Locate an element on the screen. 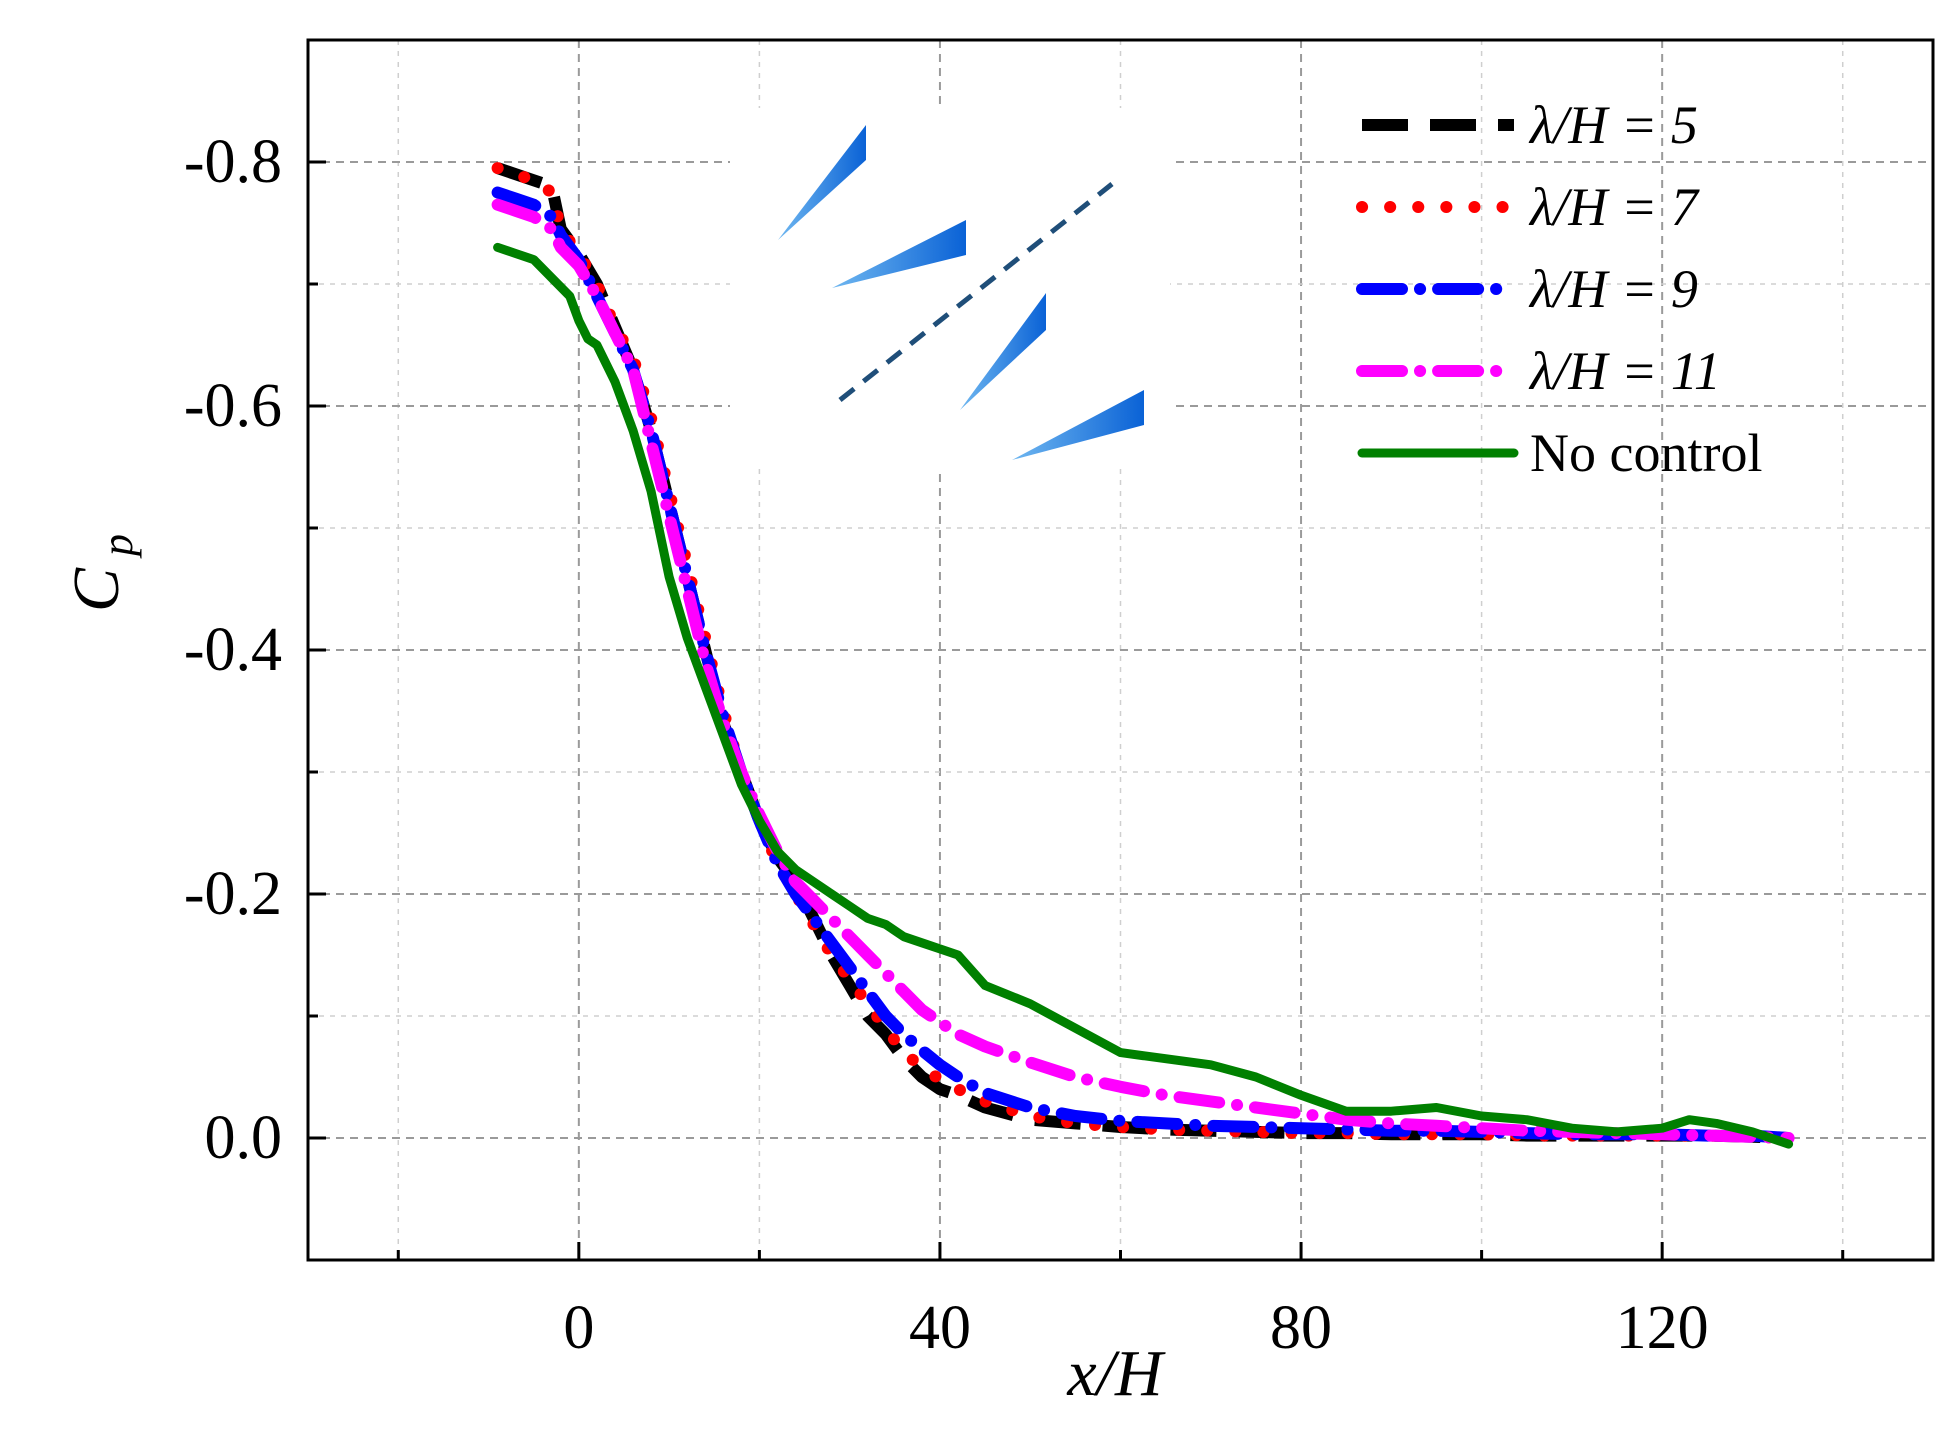 The width and height of the screenshot is (1952, 1435). y-tick-label: -0.8 is located at coordinates (233, 162).